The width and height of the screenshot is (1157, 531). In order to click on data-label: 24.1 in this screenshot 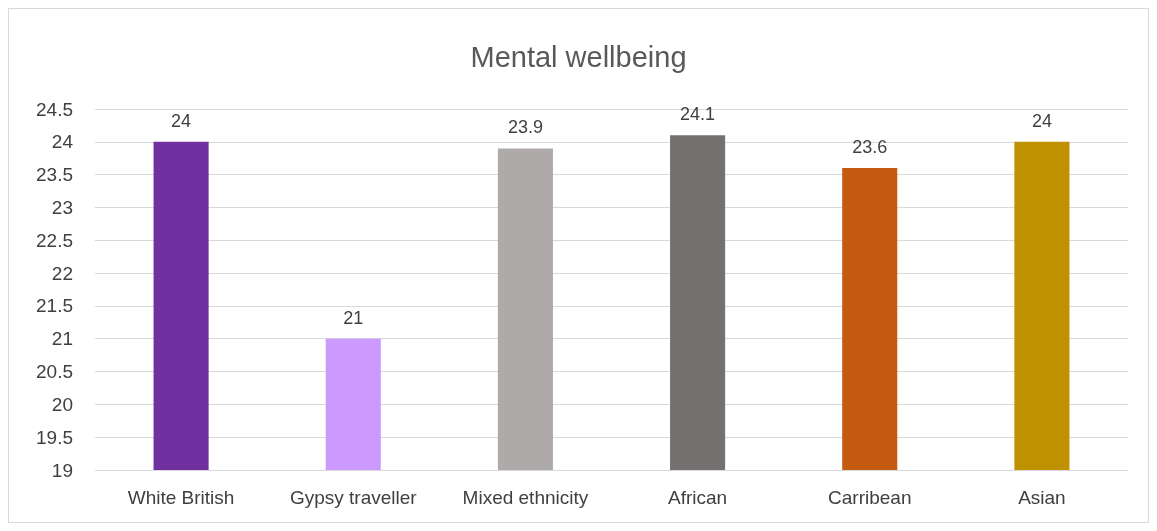, I will do `click(698, 114)`.